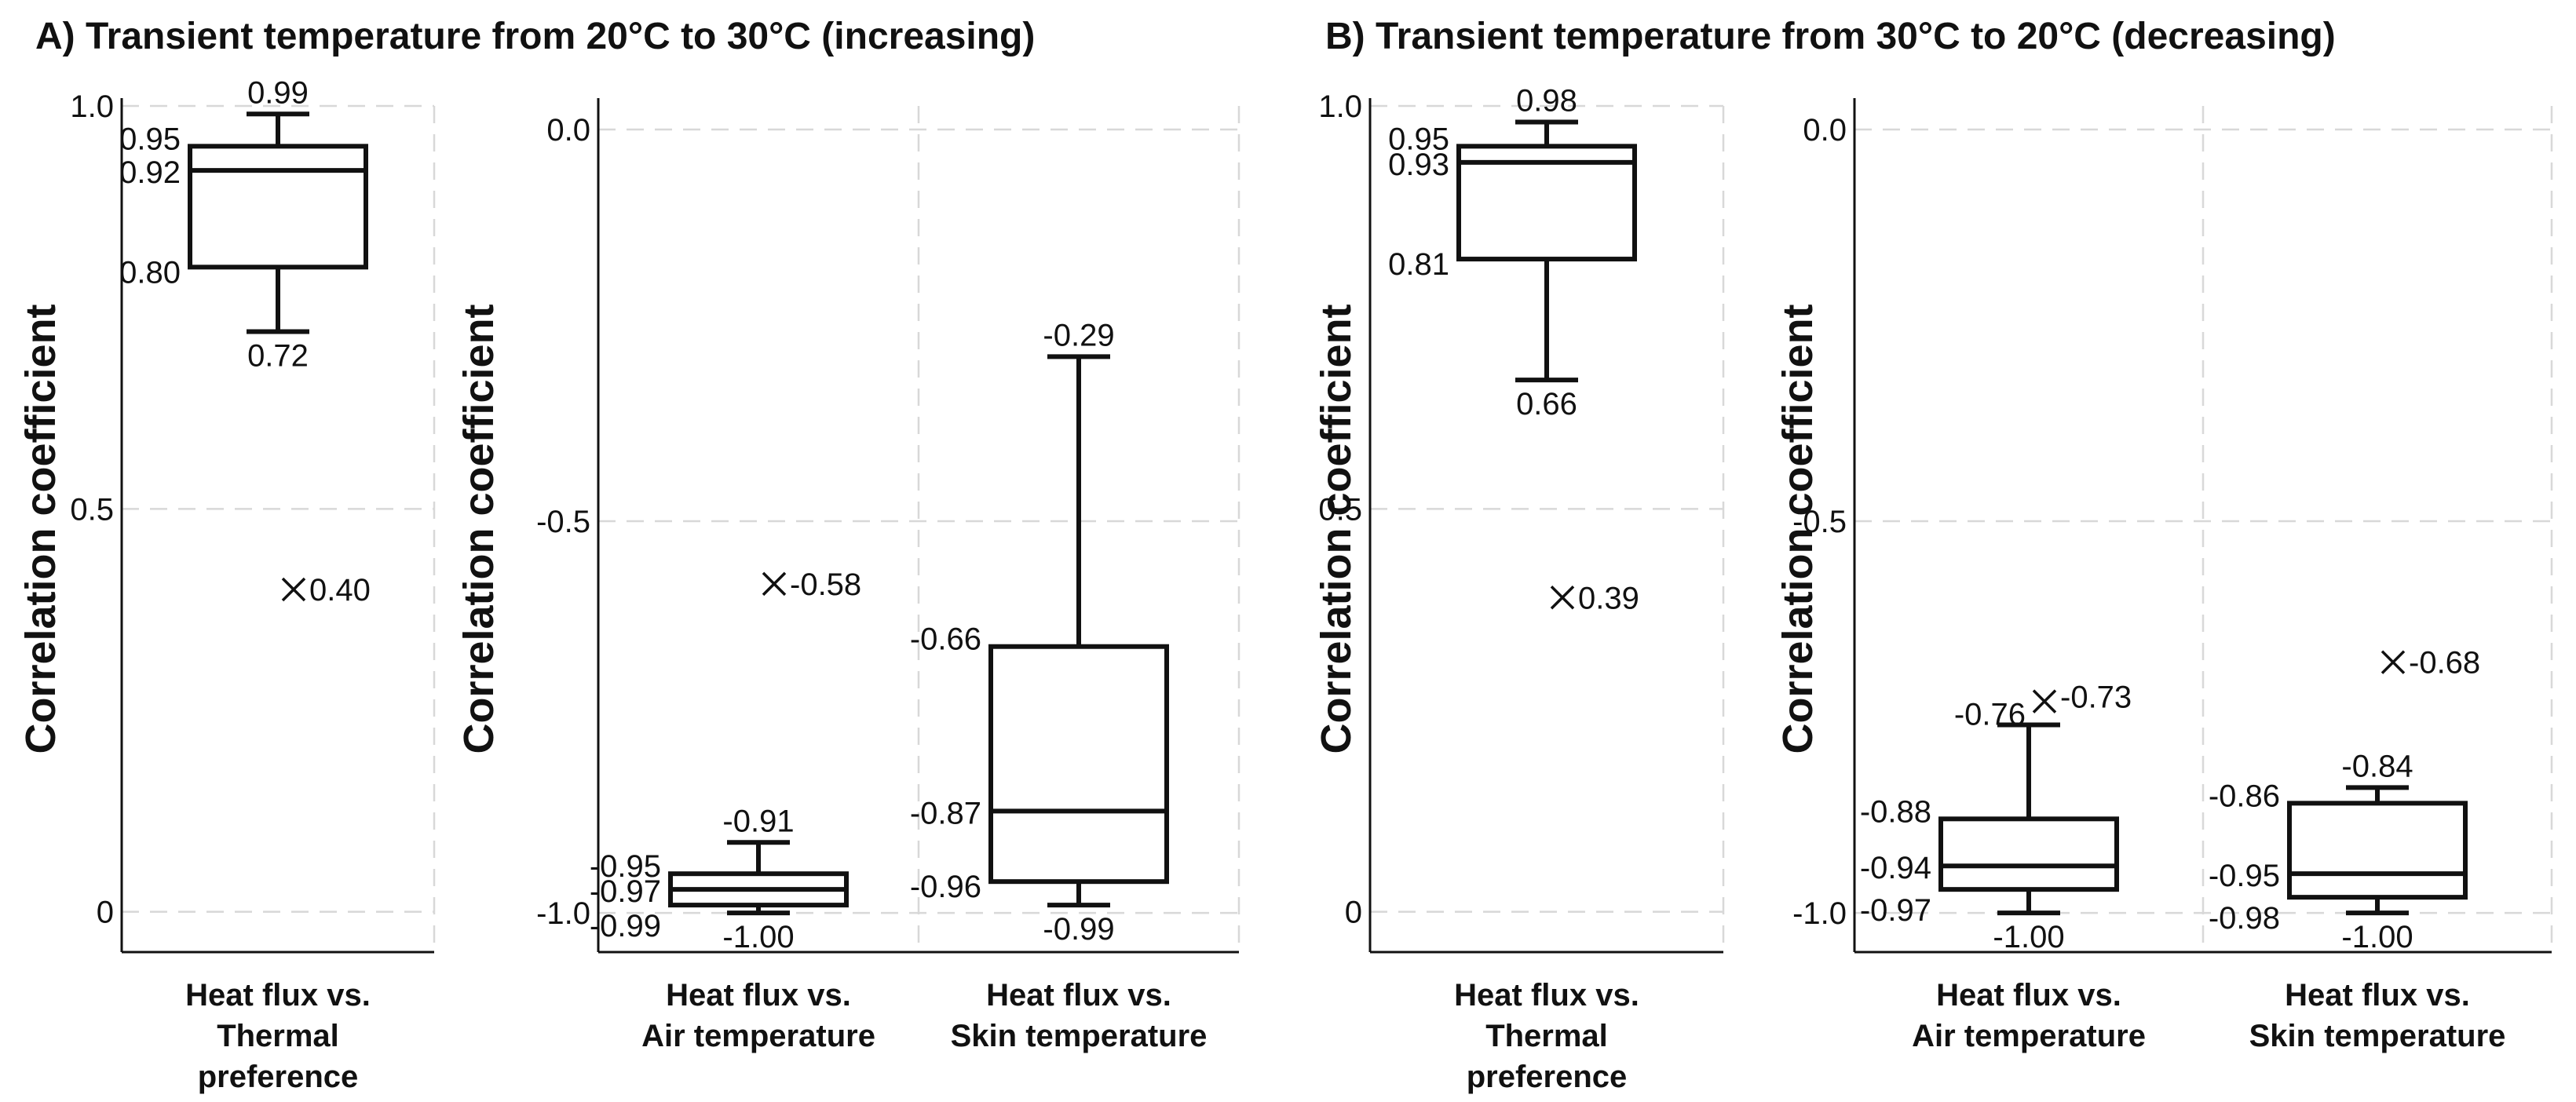  Describe the element at coordinates (2377, 995) in the screenshot. I see `category-label-1-1-1-0: Heat flux vs.` at that location.